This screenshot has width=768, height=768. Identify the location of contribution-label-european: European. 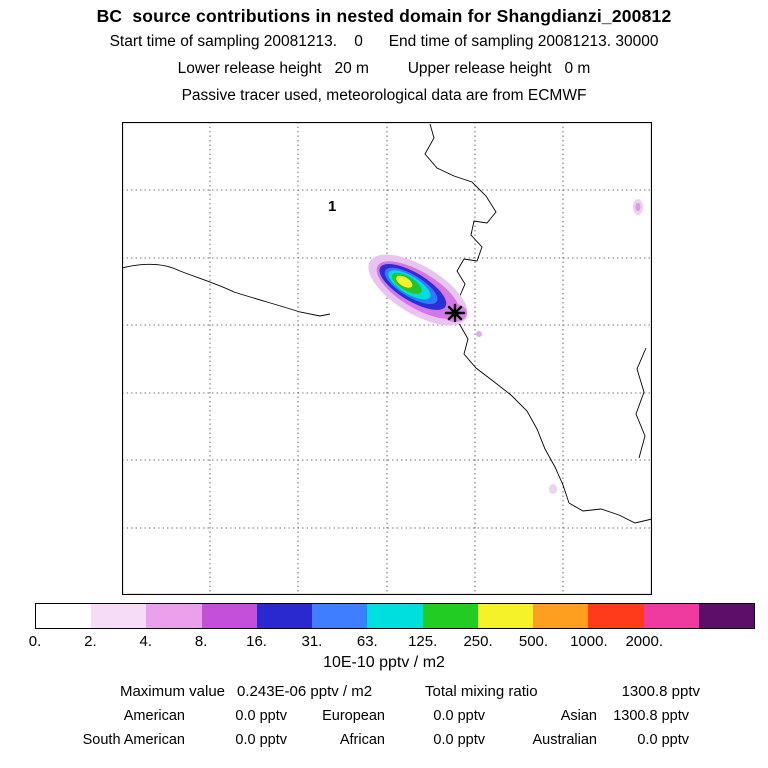
(353, 716).